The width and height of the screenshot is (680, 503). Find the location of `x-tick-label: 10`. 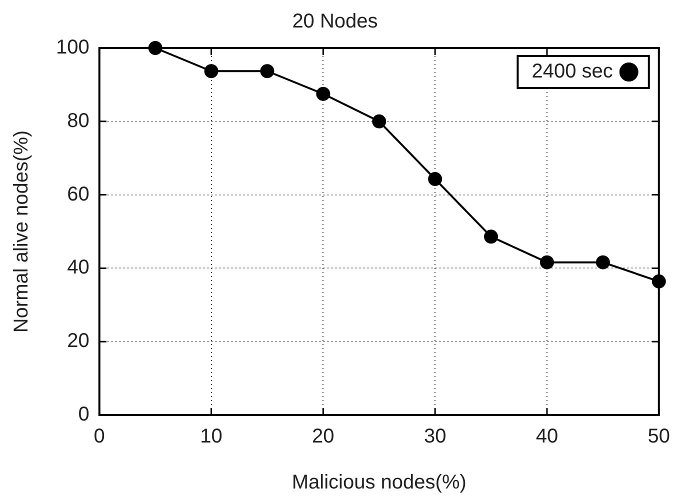

x-tick-label: 10 is located at coordinates (211, 437).